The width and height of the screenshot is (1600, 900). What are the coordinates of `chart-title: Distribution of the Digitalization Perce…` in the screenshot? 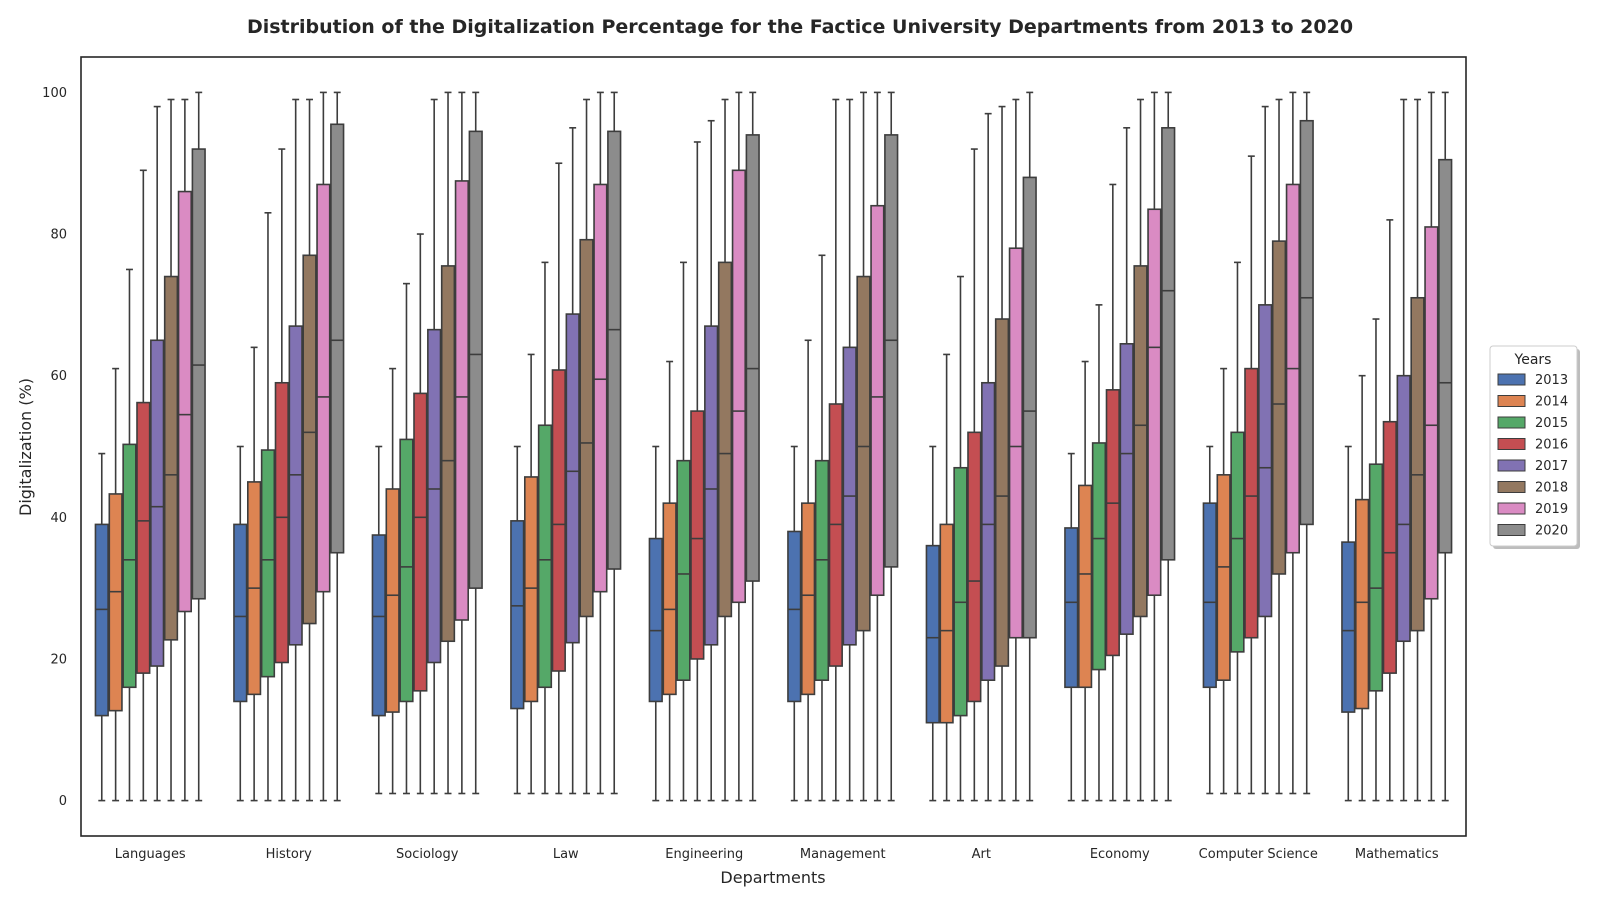 It's located at (800, 27).